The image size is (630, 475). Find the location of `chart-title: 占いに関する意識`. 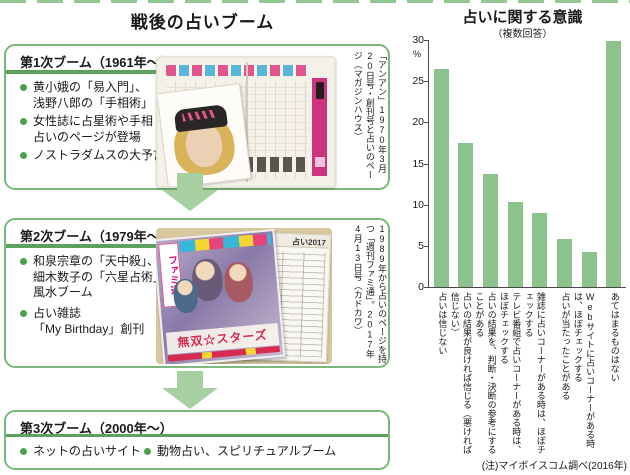

chart-title: 占いに関する意識 is located at coordinates (522, 17).